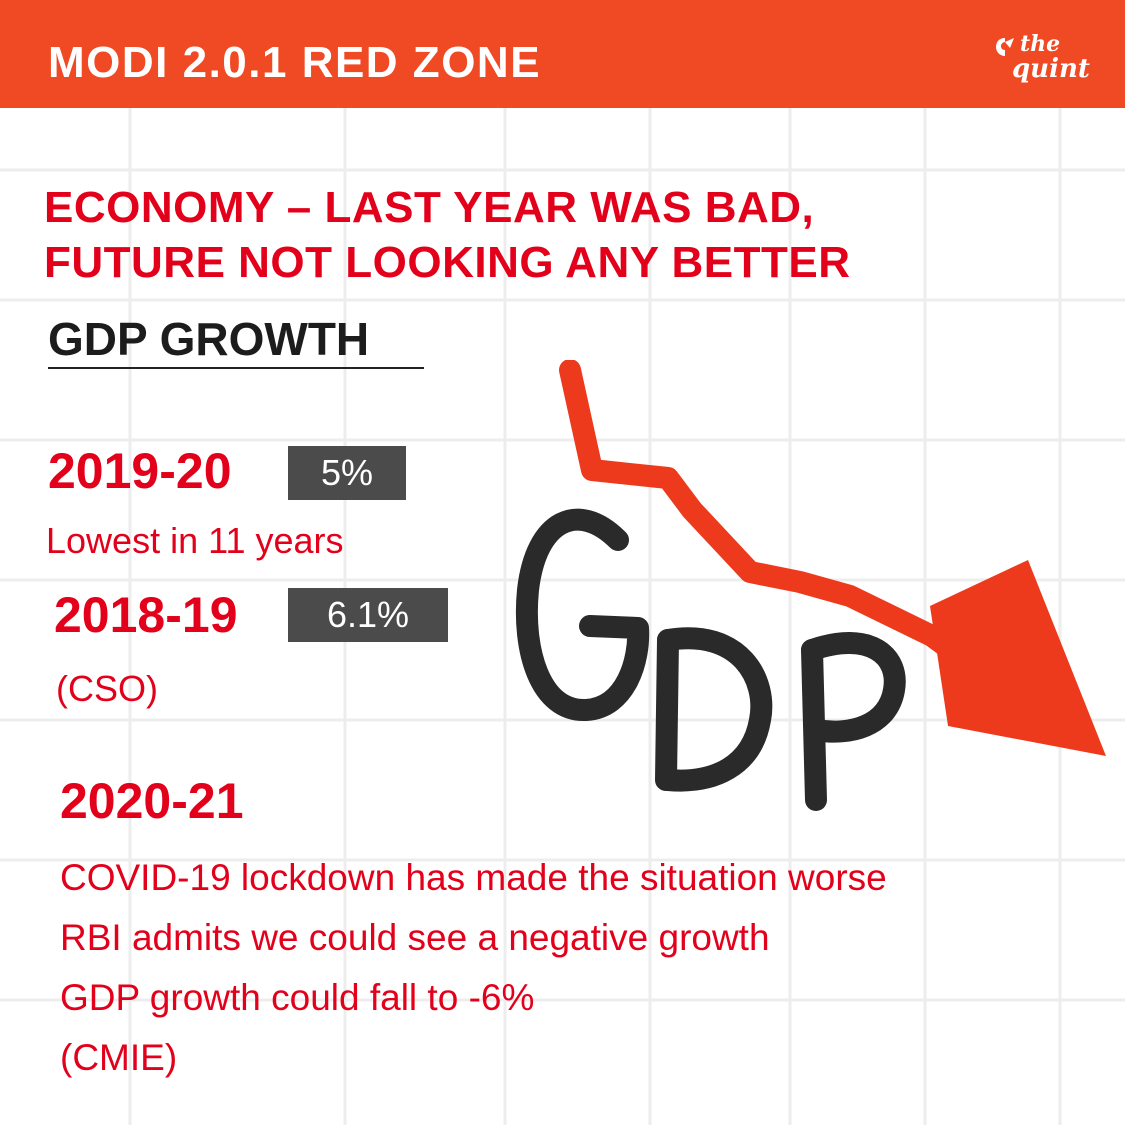  Describe the element at coordinates (195, 540) in the screenshot. I see `entry-note-2019-20: Lowest in 11 years` at that location.